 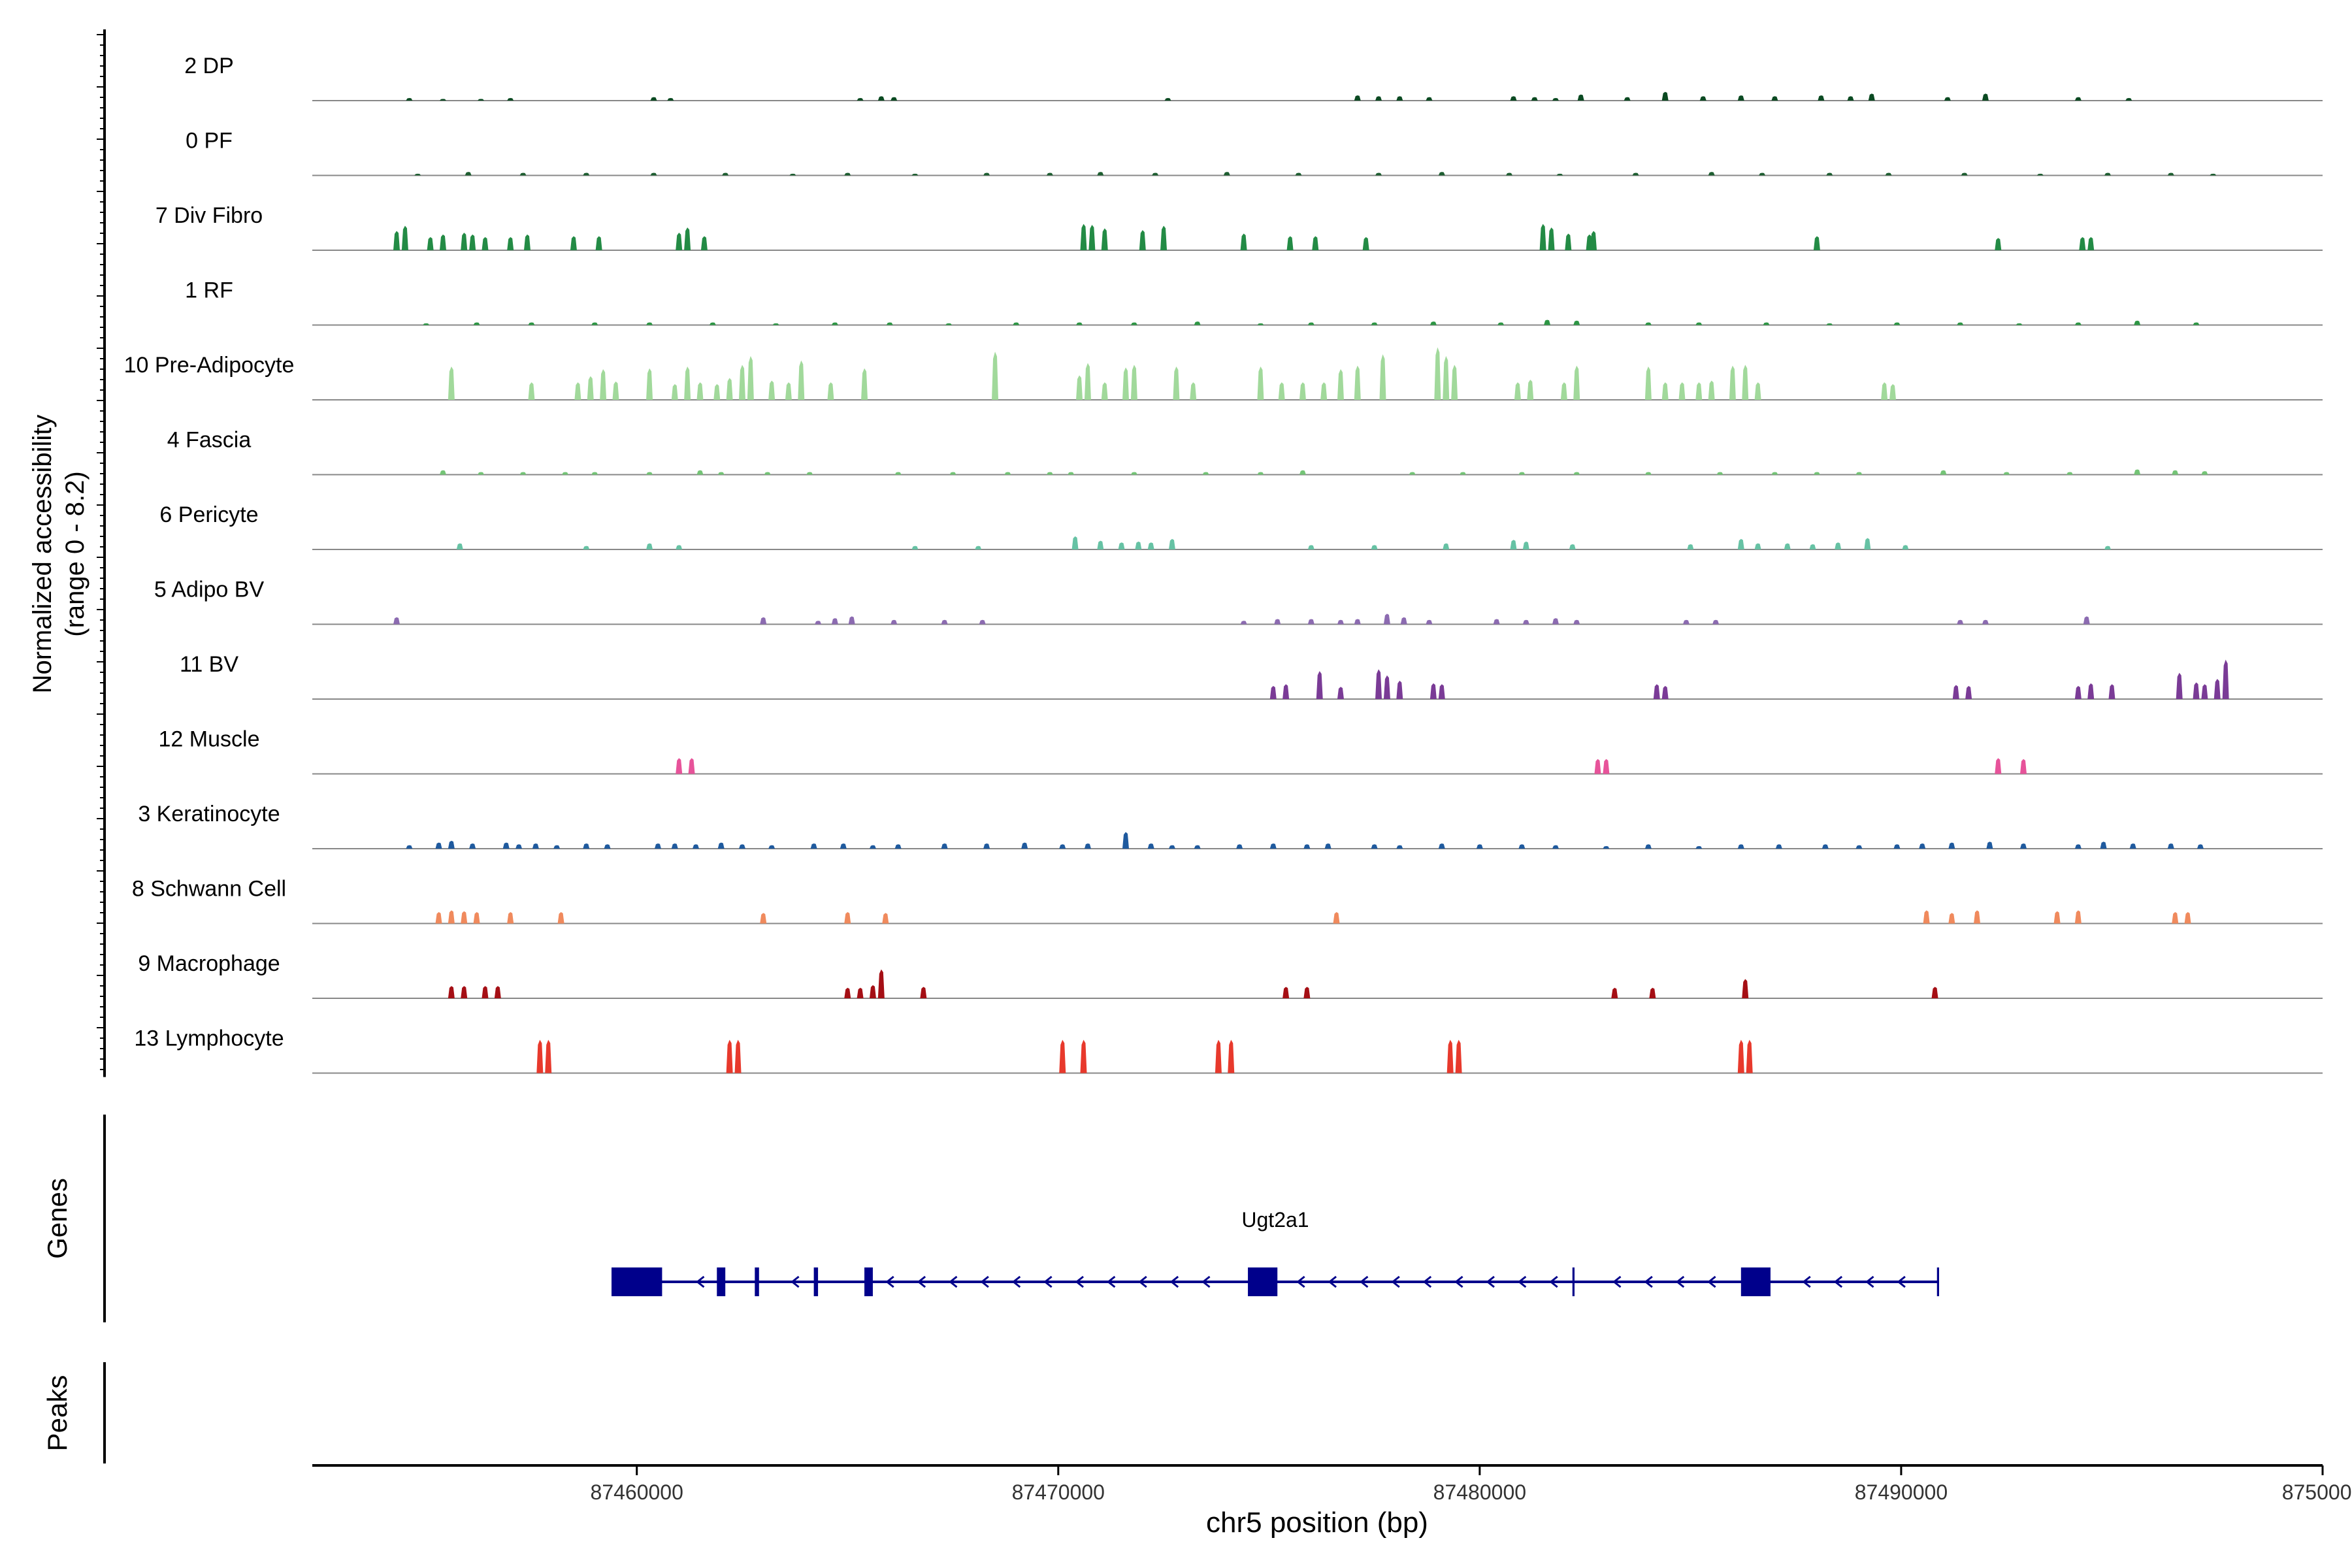 I want to click on x-axis-label: chr5 position (bp), so click(x=1317, y=1523).